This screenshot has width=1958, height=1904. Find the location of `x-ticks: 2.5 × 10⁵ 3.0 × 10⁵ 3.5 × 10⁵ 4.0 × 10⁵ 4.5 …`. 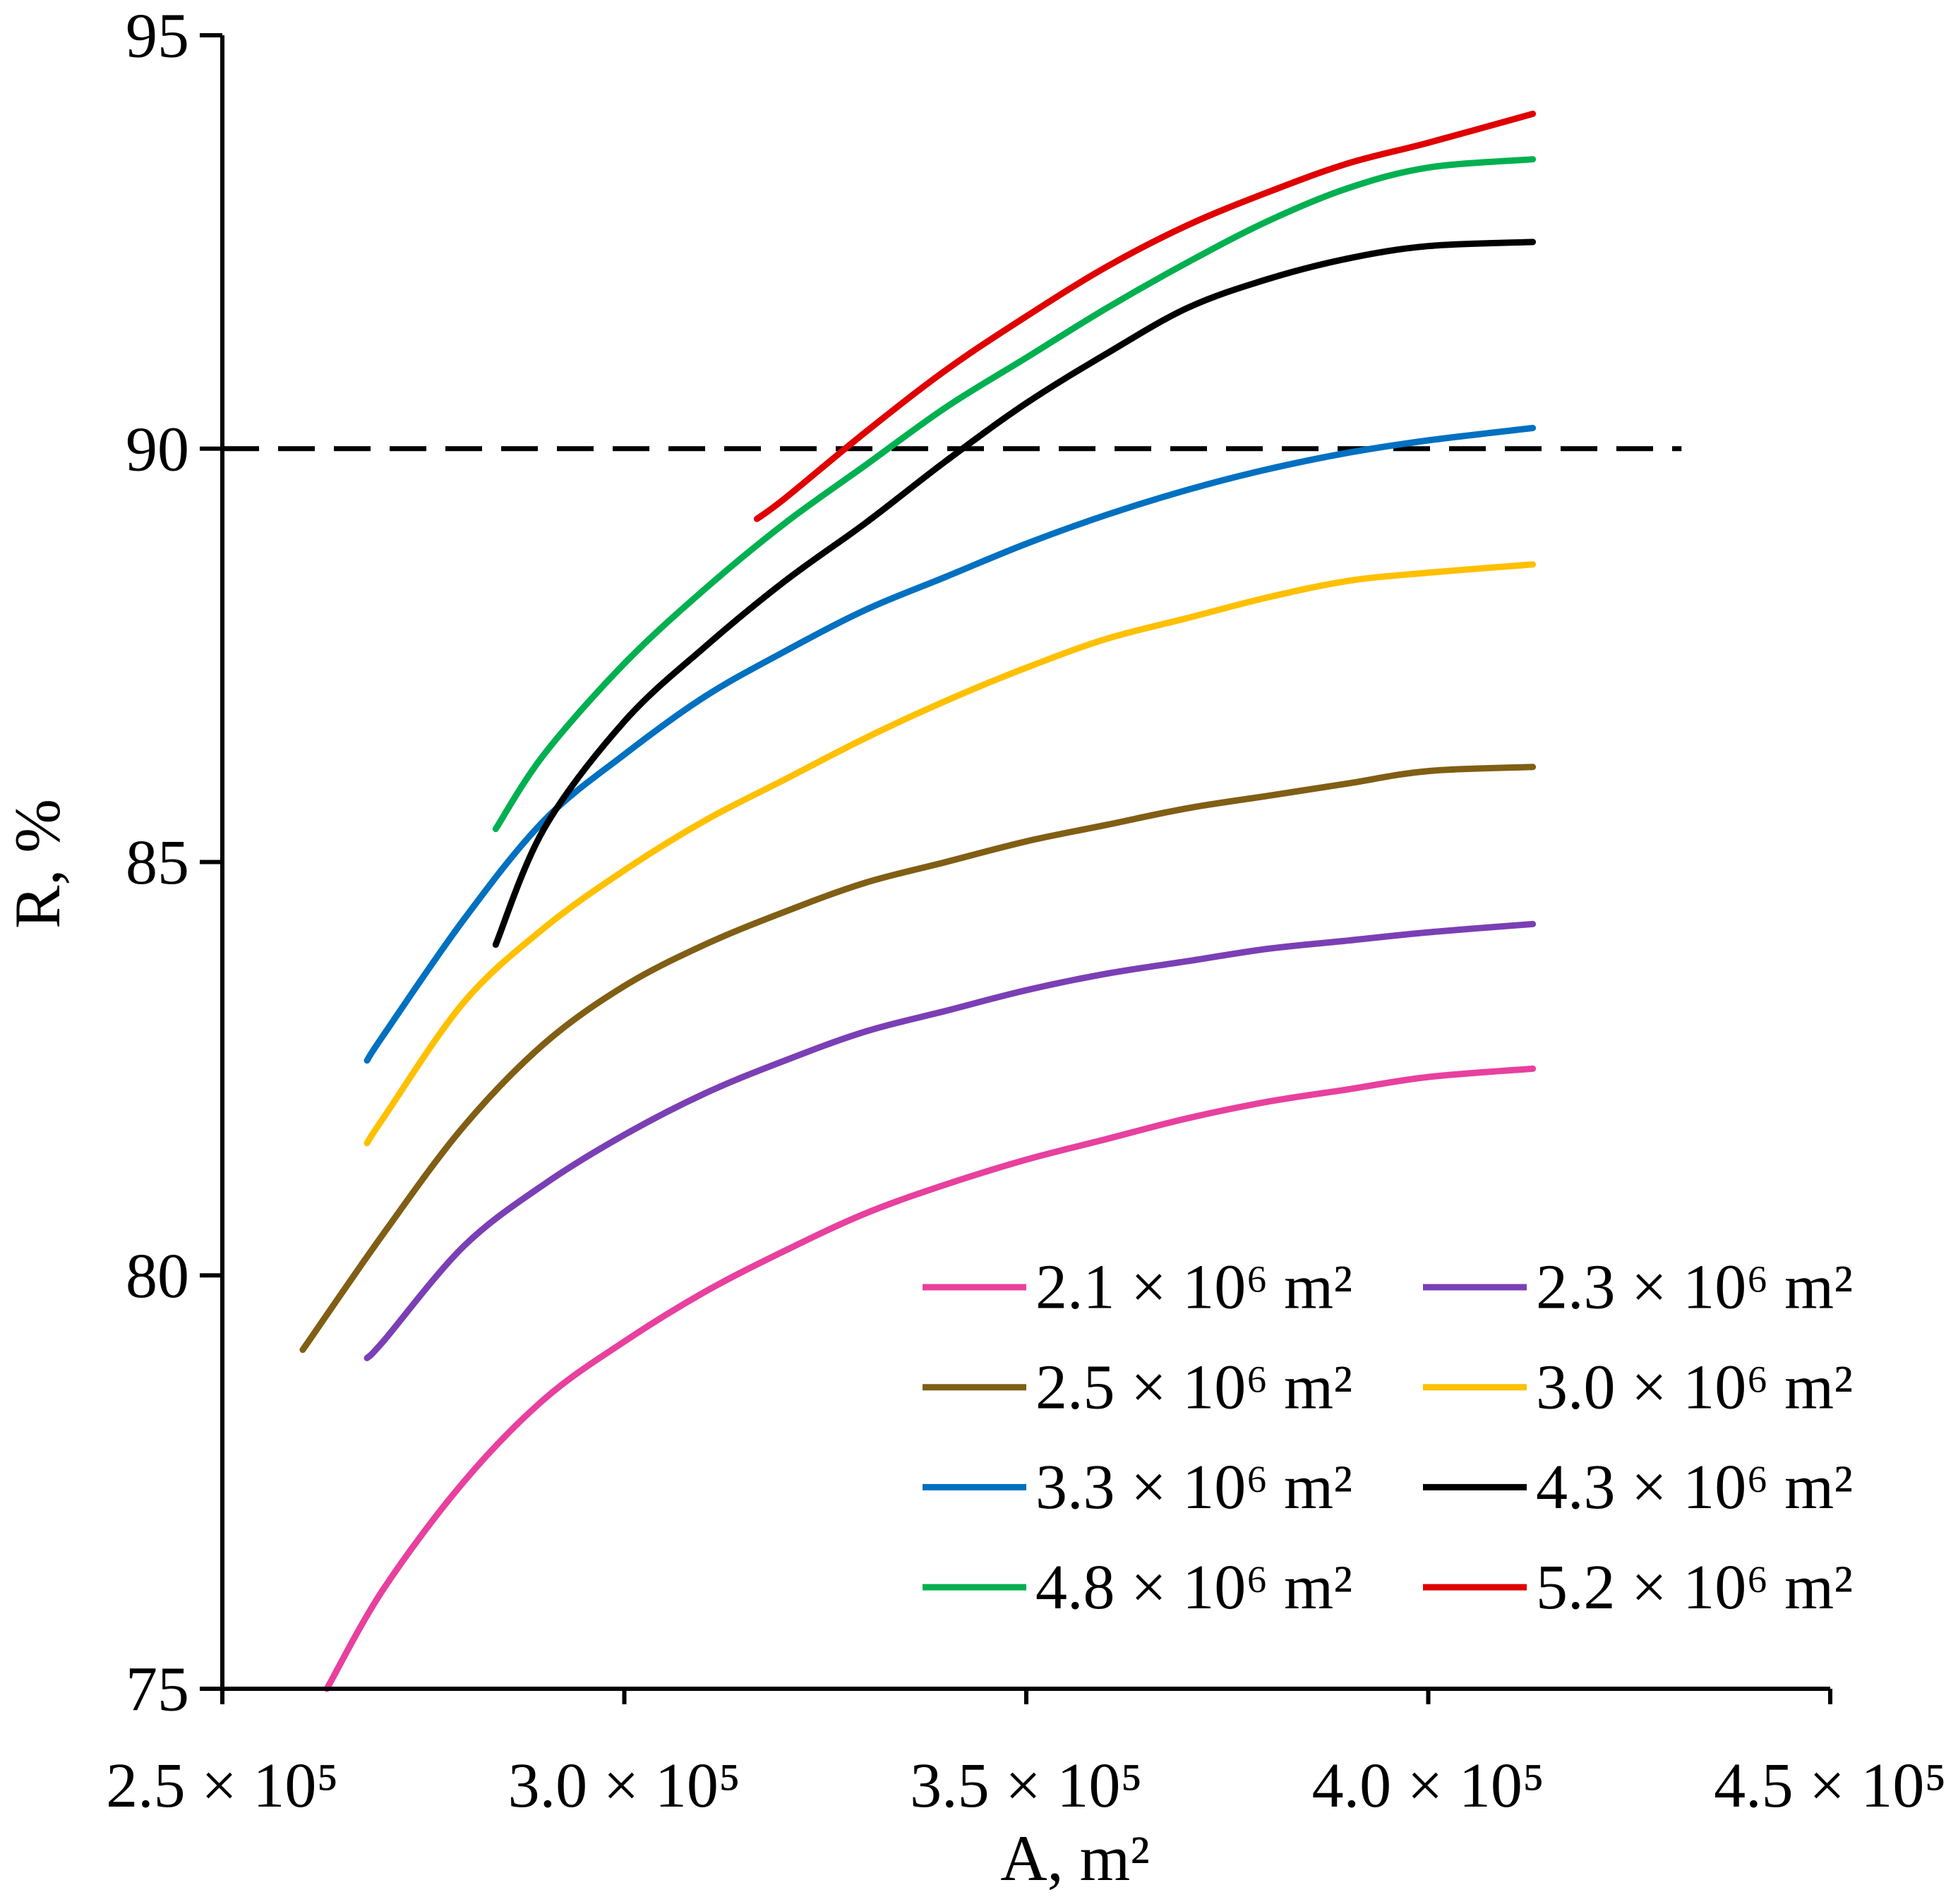

x-ticks: 2.5 × 10⁵ 3.0 × 10⁵ 3.5 × 10⁵ 4.0 × 10⁵ 4.5 … is located at coordinates (1026, 1755).